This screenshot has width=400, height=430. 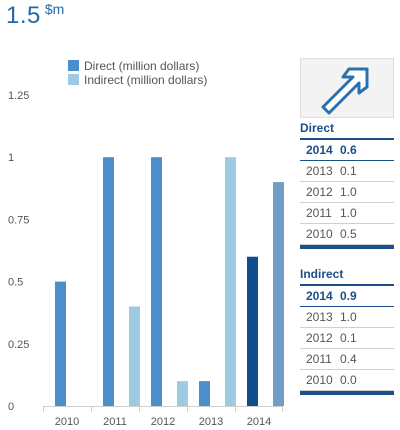 What do you see at coordinates (211, 422) in the screenshot?
I see `x-tick-label: 2013` at bounding box center [211, 422].